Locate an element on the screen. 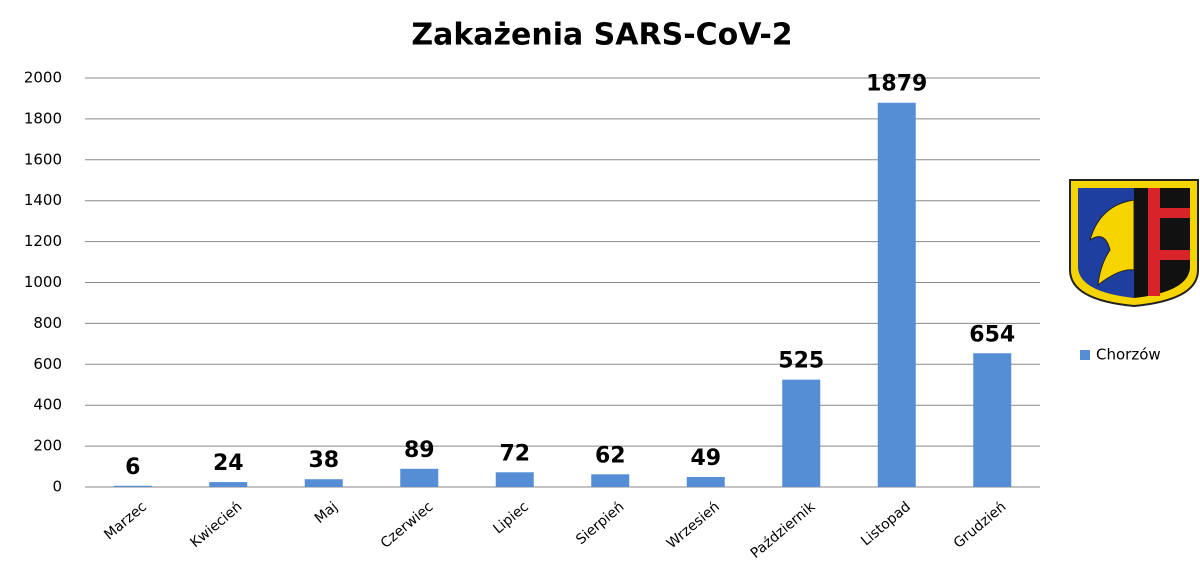  chart-title: Zakażenia SARS-CoV-2 is located at coordinates (601, 35).